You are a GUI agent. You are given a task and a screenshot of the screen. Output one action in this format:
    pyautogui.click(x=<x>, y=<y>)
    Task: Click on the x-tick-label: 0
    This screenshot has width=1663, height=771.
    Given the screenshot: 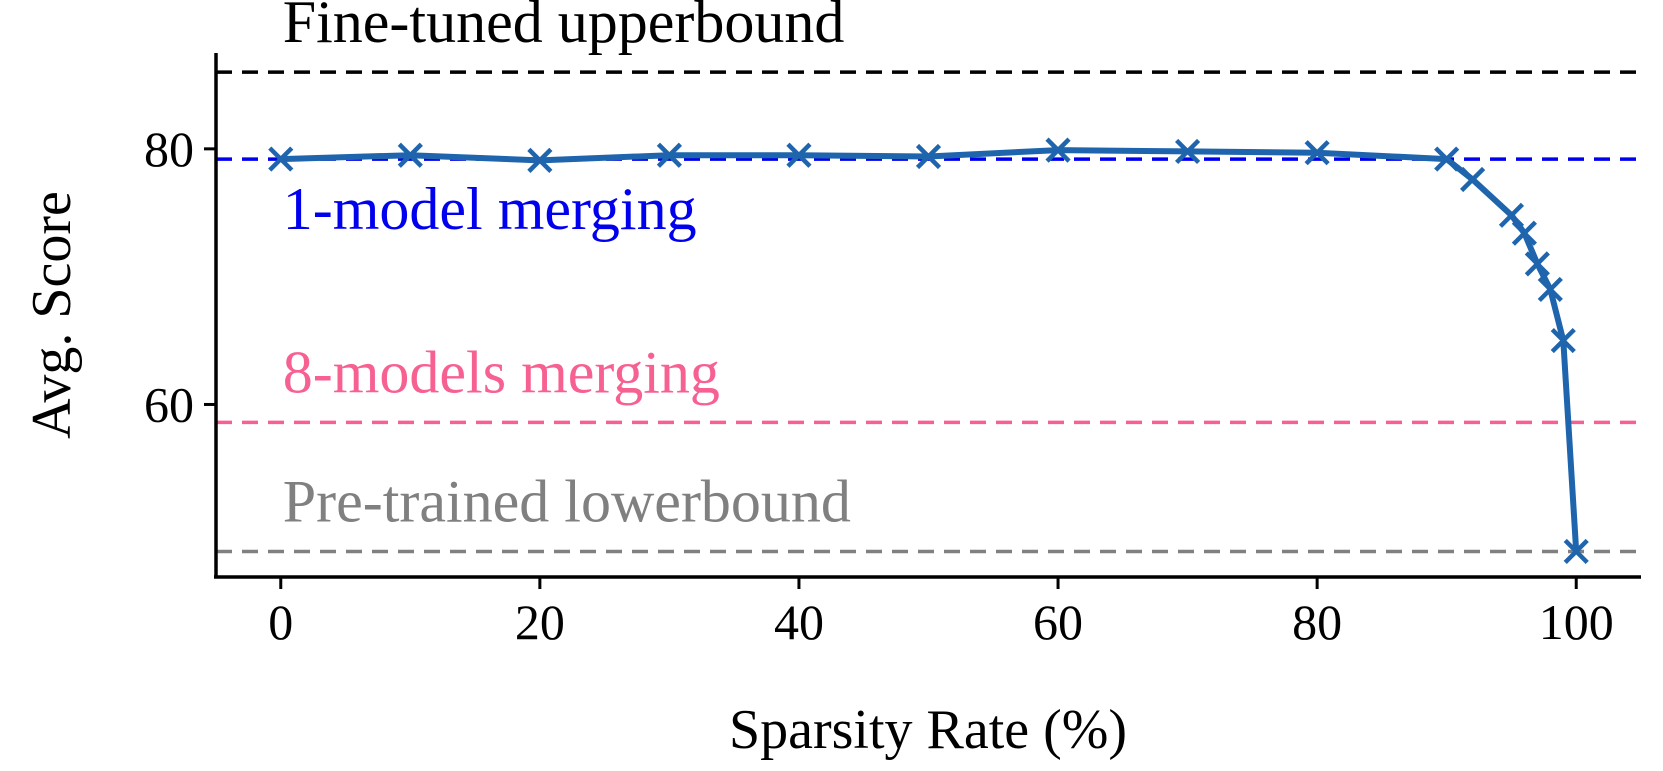 What is the action you would take?
    pyautogui.click(x=280, y=622)
    